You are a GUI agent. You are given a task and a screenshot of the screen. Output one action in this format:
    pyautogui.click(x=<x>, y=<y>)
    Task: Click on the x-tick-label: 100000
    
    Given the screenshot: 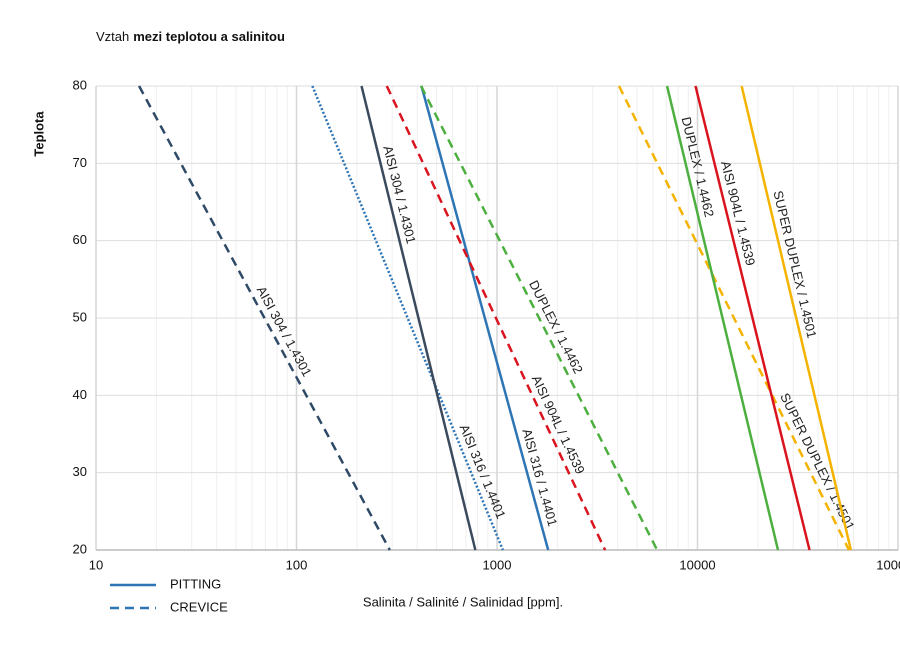 What is the action you would take?
    pyautogui.click(x=888, y=564)
    